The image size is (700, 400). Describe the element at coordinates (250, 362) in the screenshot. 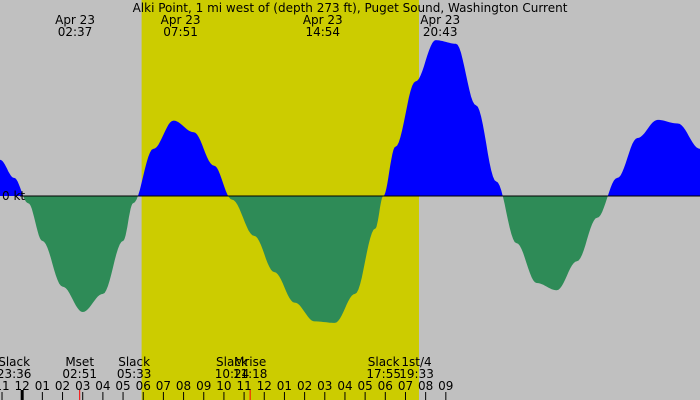

I see `event-name-label: Mrise` at that location.